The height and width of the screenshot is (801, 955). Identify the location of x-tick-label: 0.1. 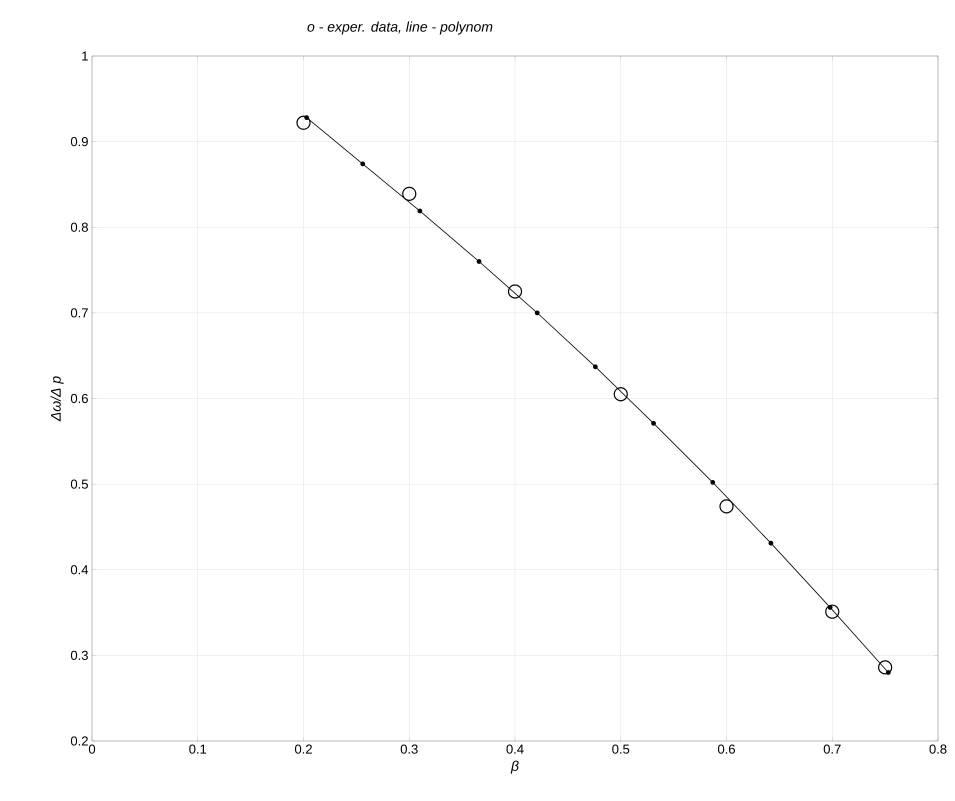
(197, 749).